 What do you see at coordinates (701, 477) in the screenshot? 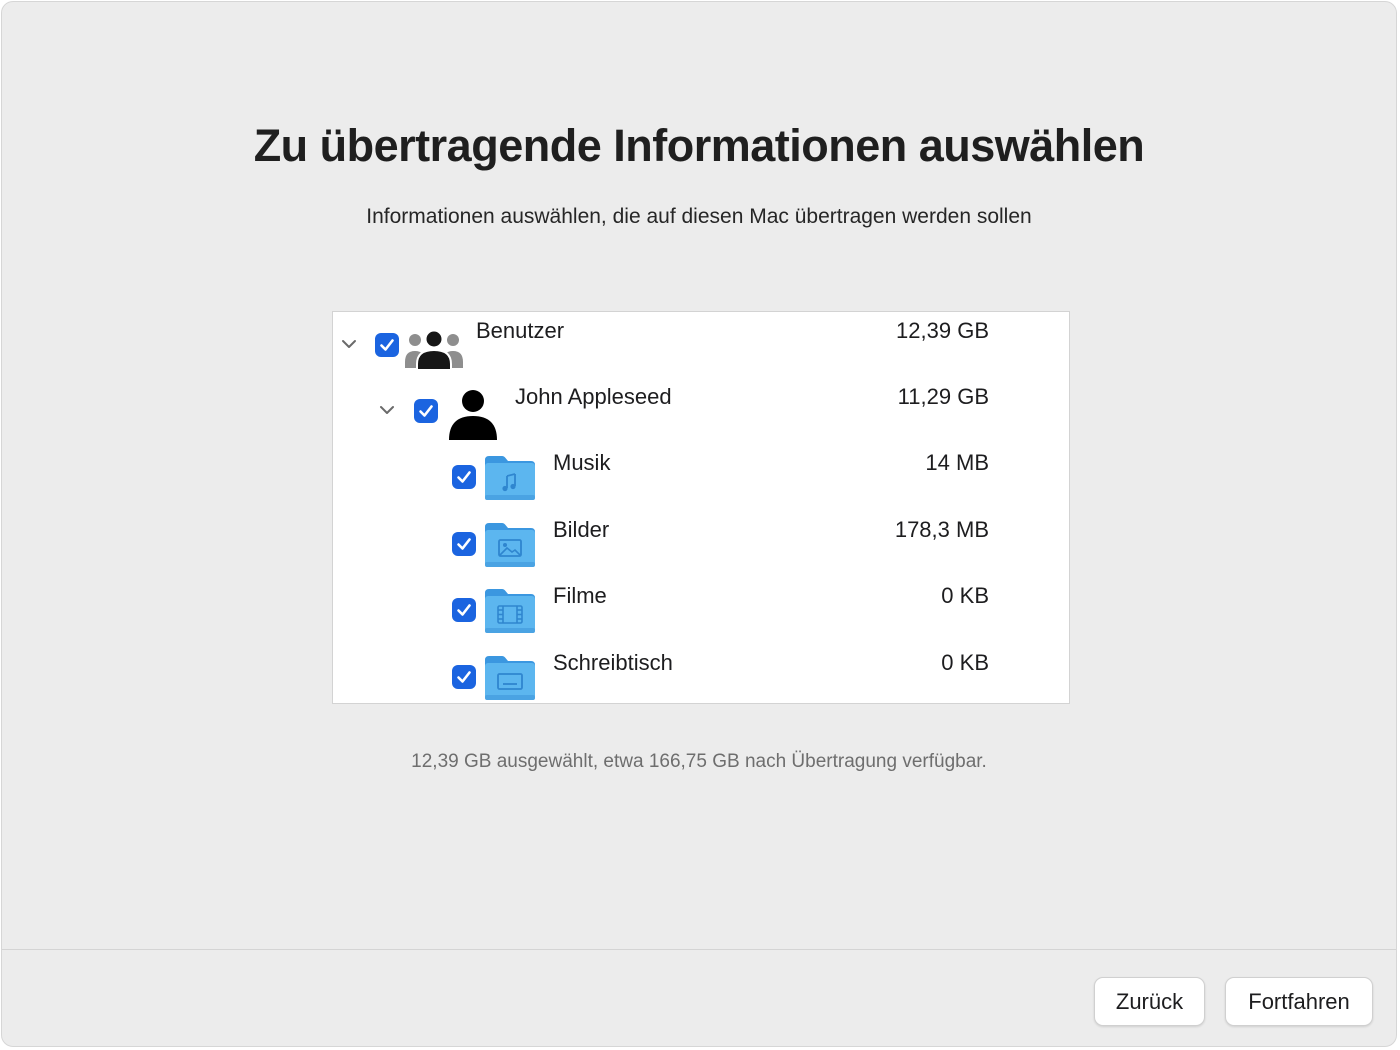
I see `tree-row-folder: Musik 14 MB` at bounding box center [701, 477].